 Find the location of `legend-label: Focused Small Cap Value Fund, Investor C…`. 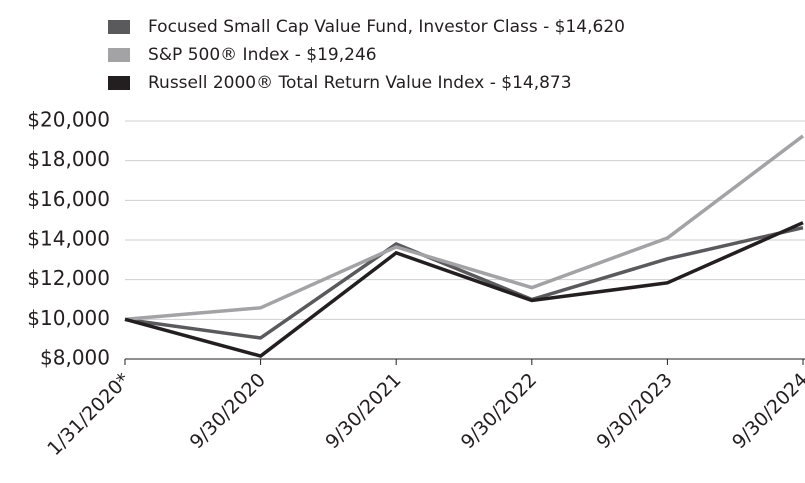

legend-label: Focused Small Cap Value Fund, Investor C… is located at coordinates (386, 27).